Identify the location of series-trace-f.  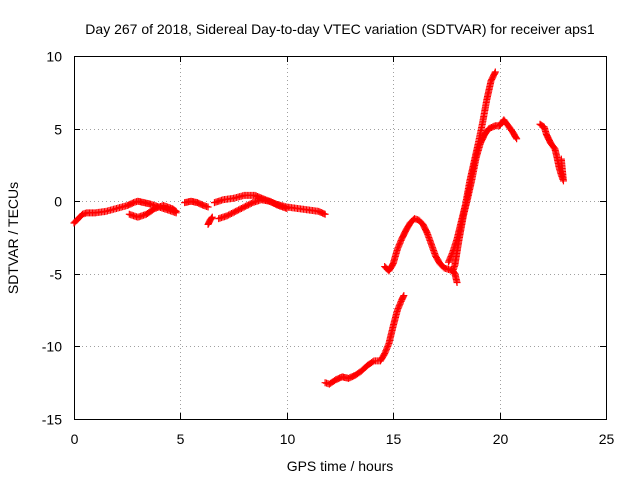
(253, 209).